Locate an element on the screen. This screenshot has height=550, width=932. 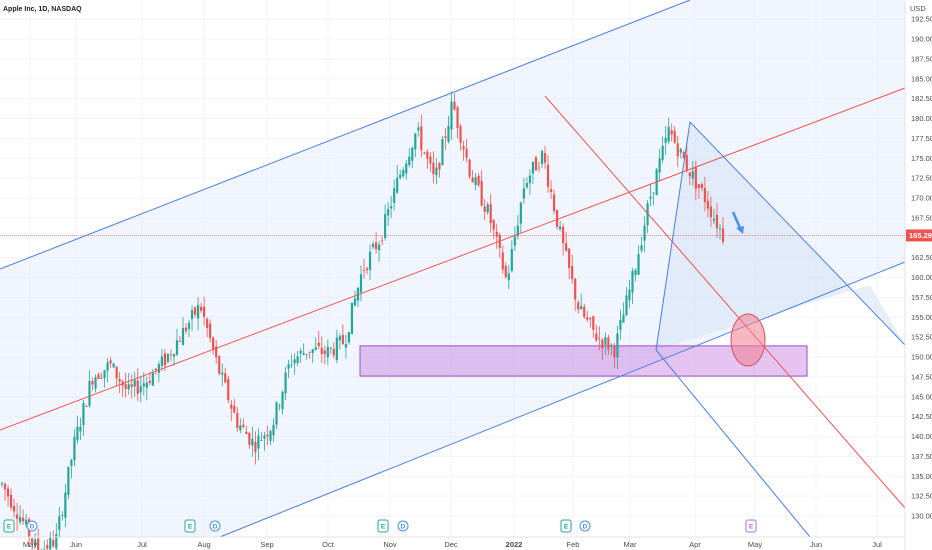
direction-arrow-head is located at coordinates (740, 230).